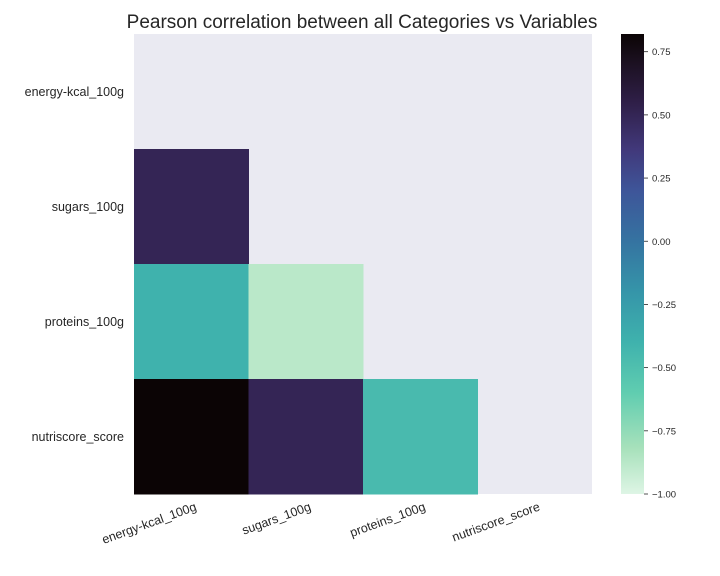  Describe the element at coordinates (84, 322) in the screenshot. I see `y-tick-label-proteins_100g: proteins_100g` at that location.